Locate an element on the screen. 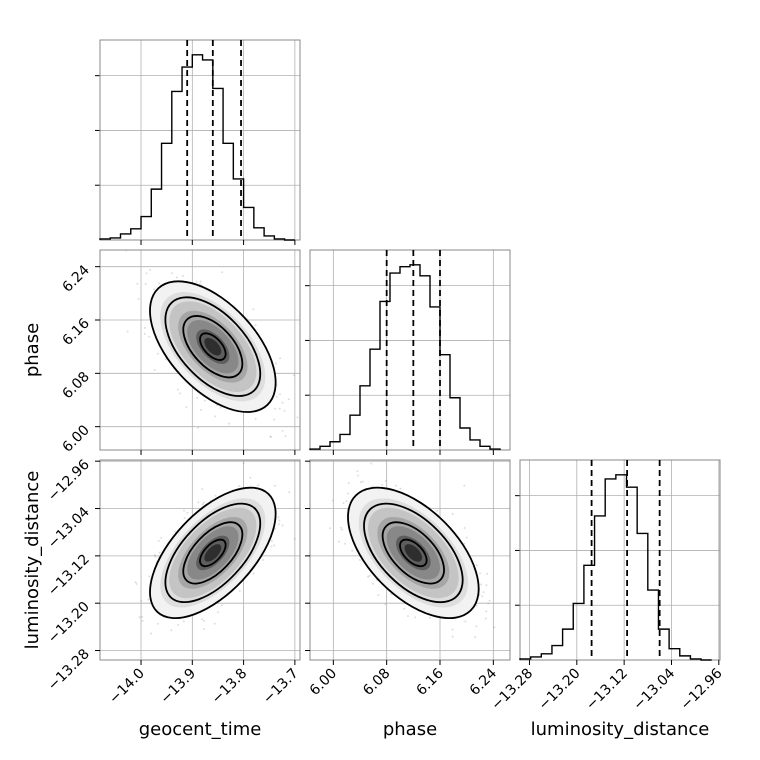  joint-panel-geocent-time-phase: 6.00 6.08 6.16 6.24 is located at coordinates (180, 352).